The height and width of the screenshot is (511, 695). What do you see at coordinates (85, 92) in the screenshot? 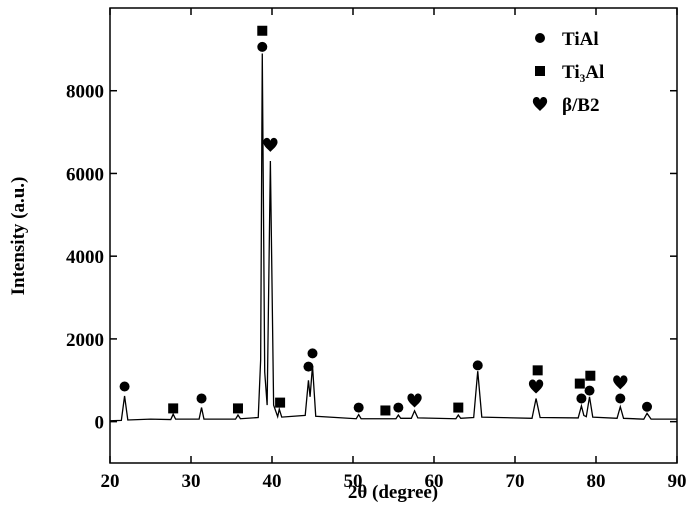
I see `y-tick-label: 8000` at bounding box center [85, 92].